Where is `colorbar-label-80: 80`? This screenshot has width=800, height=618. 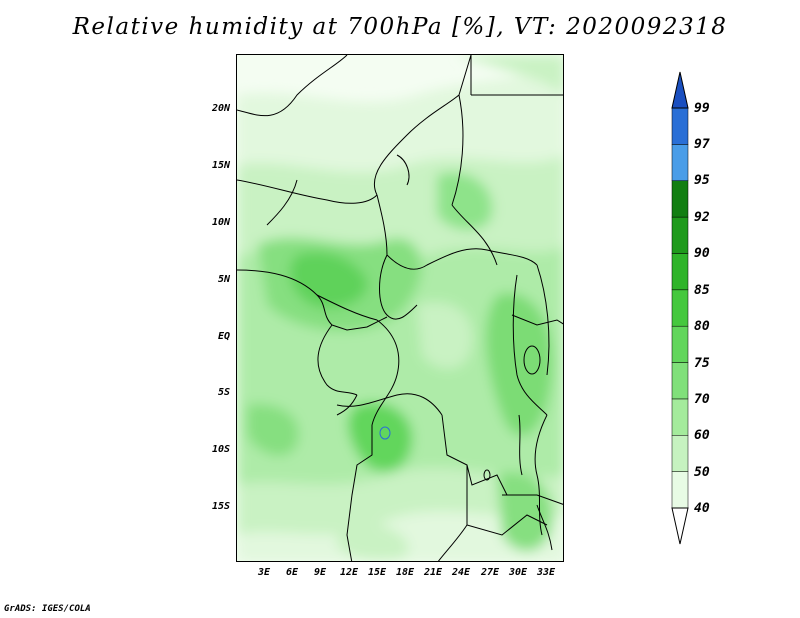 colorbar-label-80: 80 is located at coordinates (702, 326).